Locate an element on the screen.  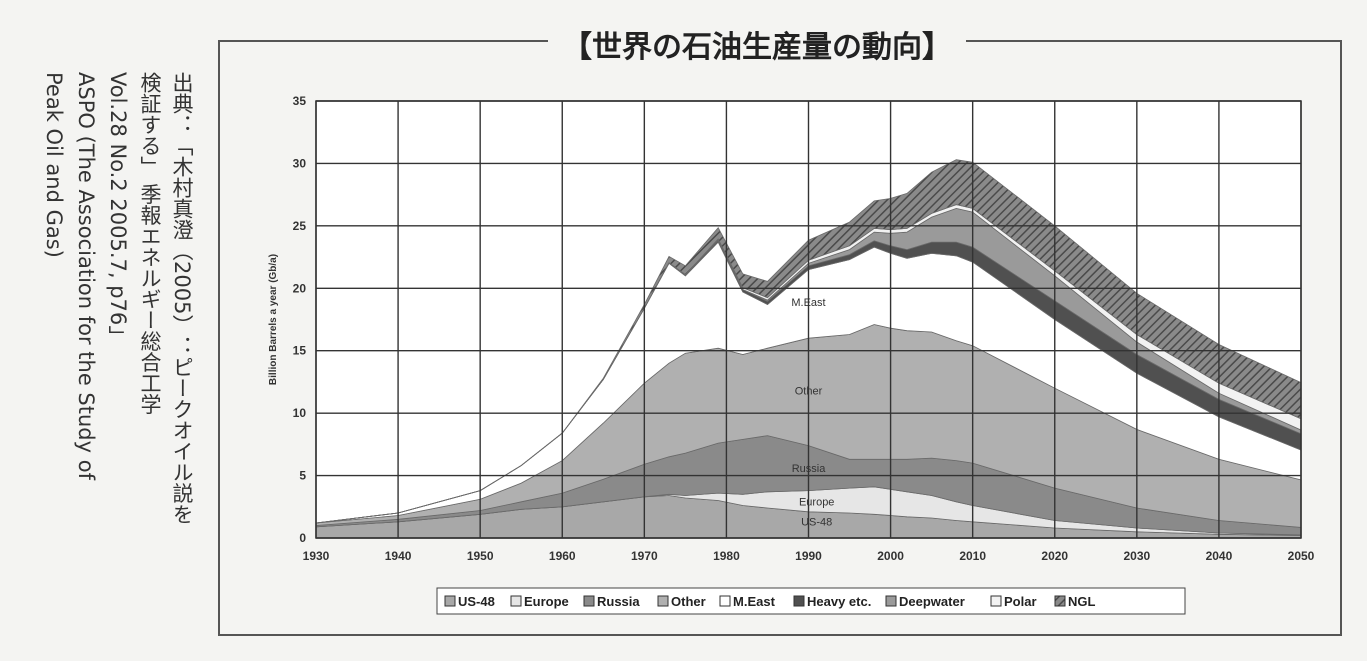
source-line-1: 出典：「木村真澄（2005）：ピークオイル説を is located at coordinates (182, 298).